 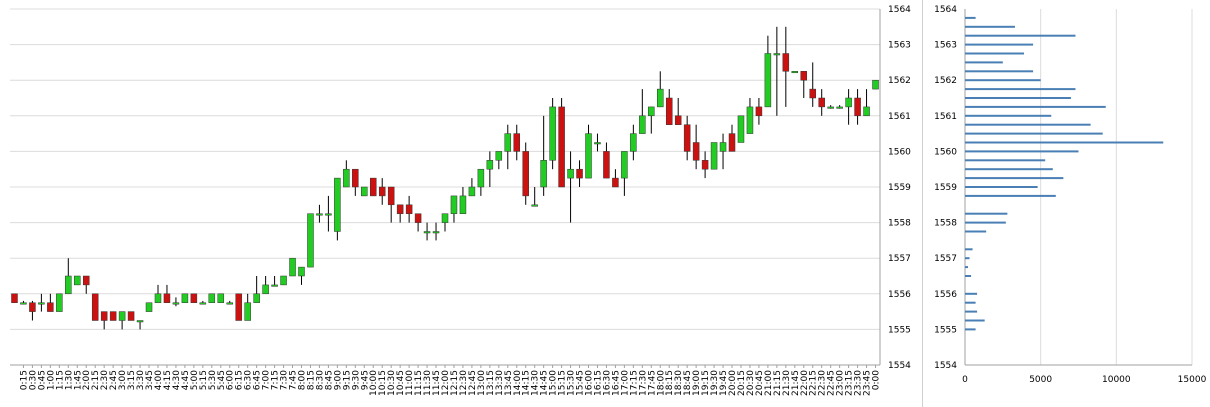 I want to click on x-tick-label: 18:00, so click(x=661, y=383).